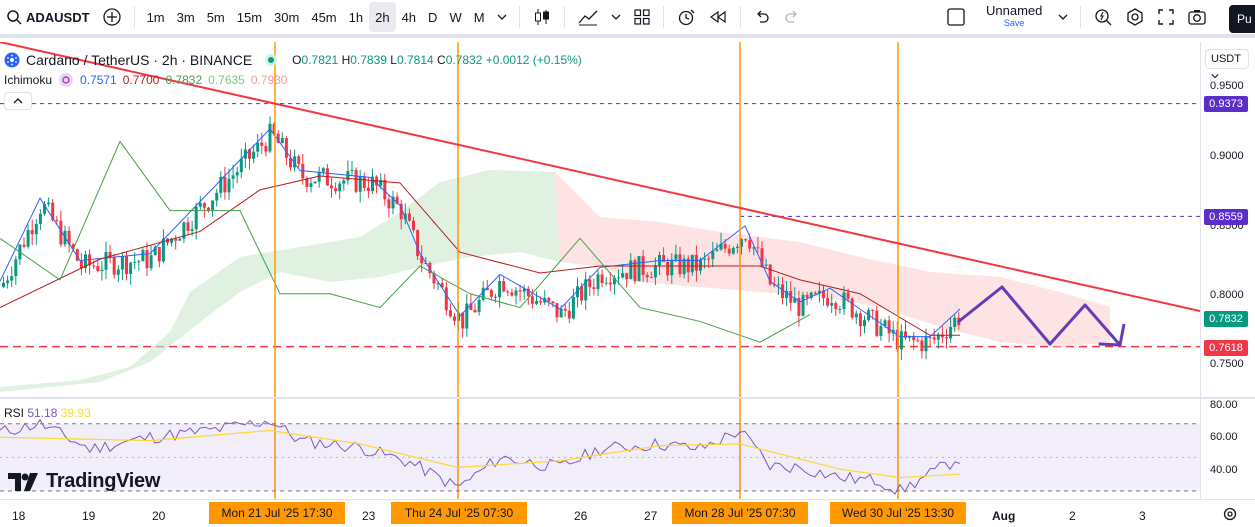 The height and width of the screenshot is (527, 1255). What do you see at coordinates (89, 516) in the screenshot?
I see `time-label: 19` at bounding box center [89, 516].